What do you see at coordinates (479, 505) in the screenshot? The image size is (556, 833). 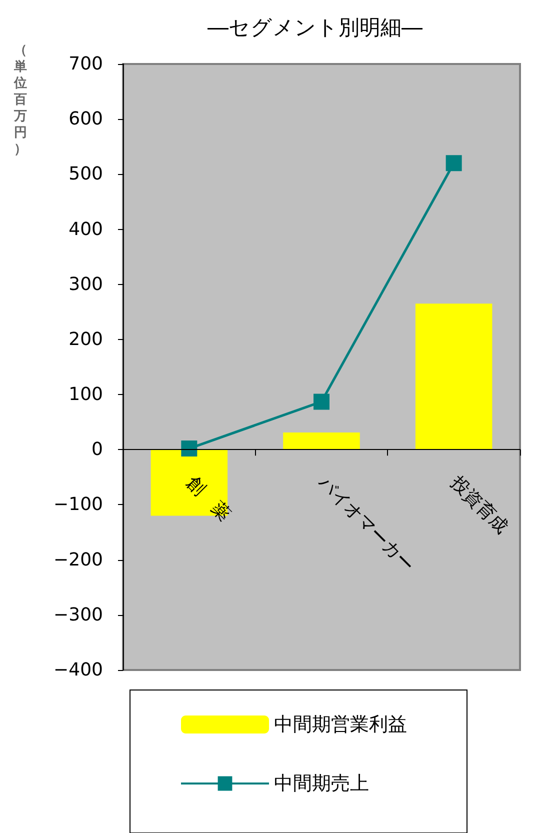 I see `x-tick-label: 投資育成` at bounding box center [479, 505].